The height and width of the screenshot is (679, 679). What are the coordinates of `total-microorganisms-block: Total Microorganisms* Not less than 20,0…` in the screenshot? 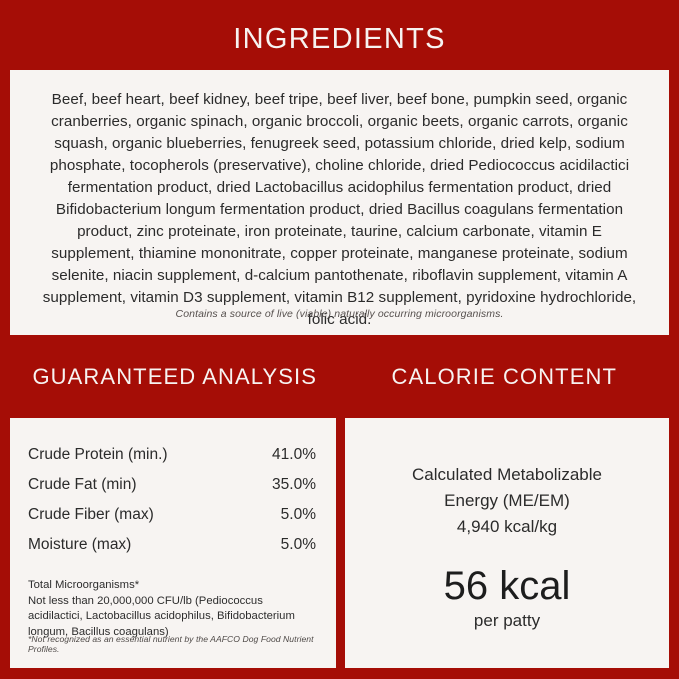 It's located at (173, 609).